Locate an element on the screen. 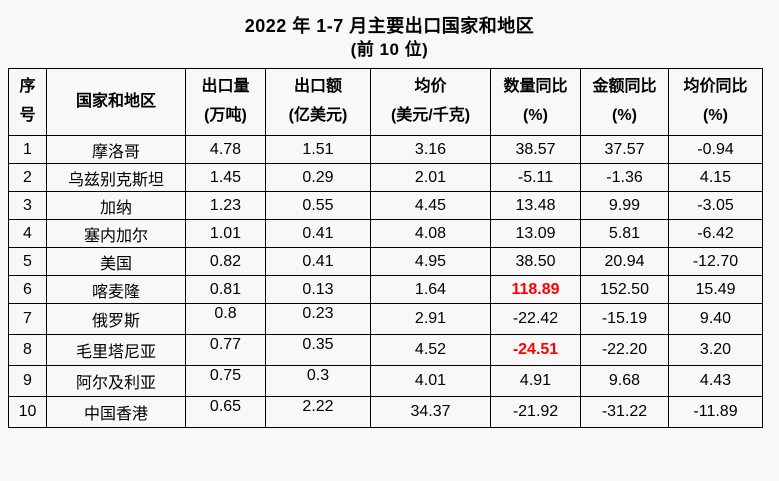 This screenshot has width=779, height=481. header-label: 出口额 is located at coordinates (317, 87).